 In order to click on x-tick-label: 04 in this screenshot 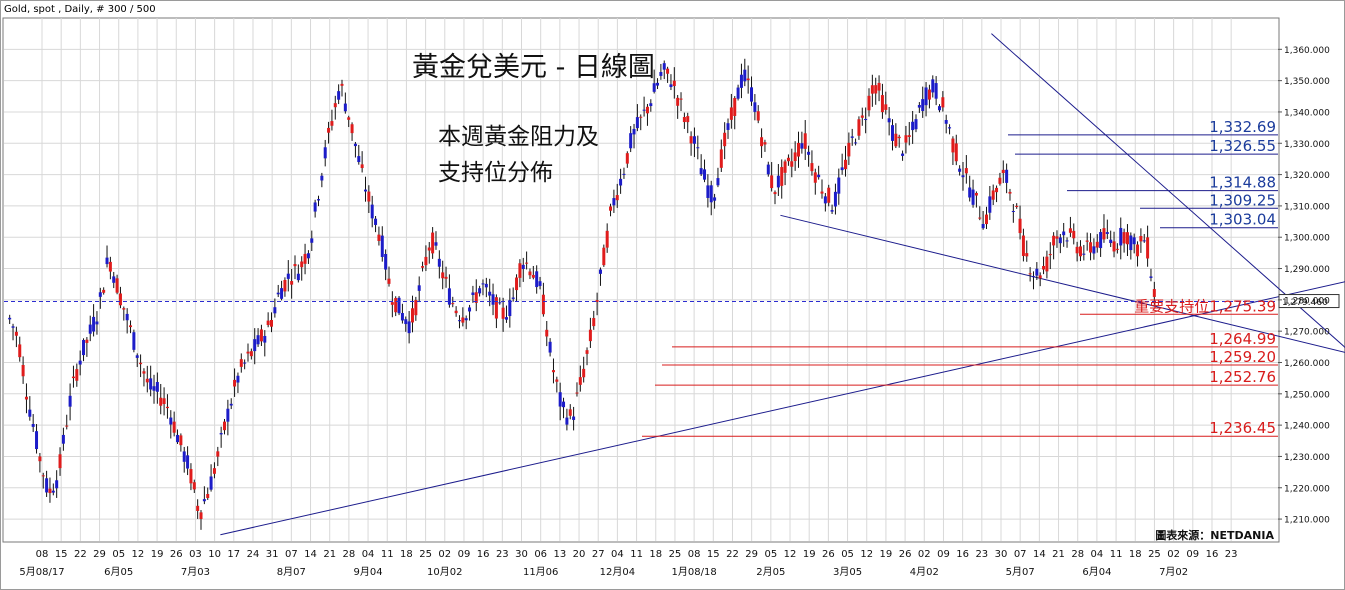, I will do `click(1097, 554)`.